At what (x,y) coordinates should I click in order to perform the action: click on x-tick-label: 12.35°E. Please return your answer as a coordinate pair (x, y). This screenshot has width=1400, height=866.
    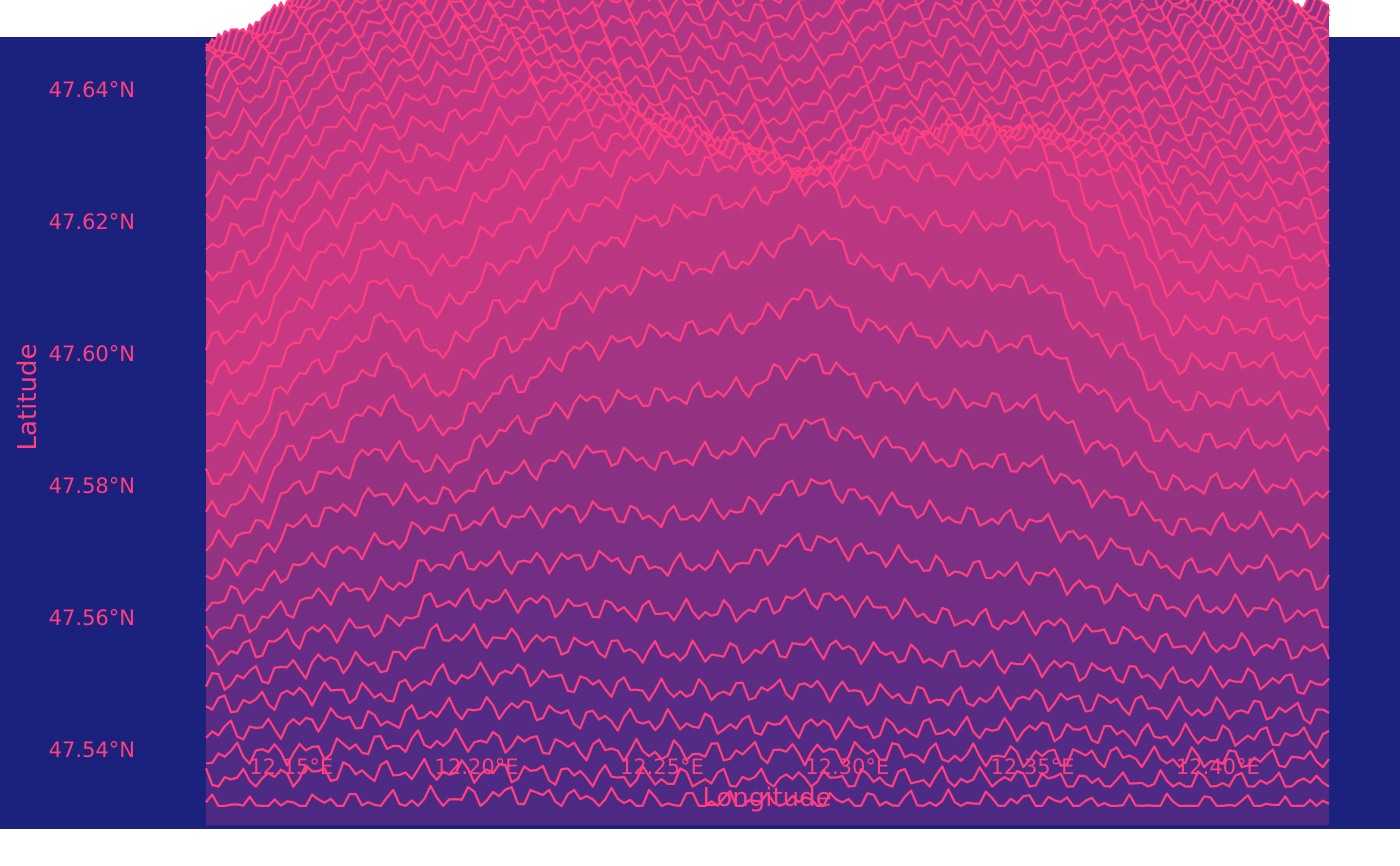
    Looking at the image, I should click on (1033, 767).